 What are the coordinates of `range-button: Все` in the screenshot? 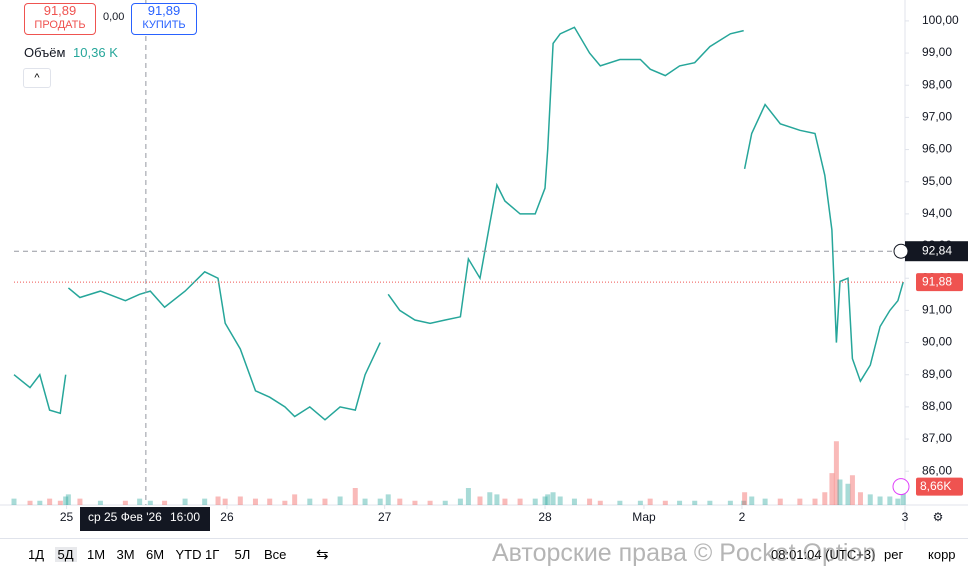 It's located at (275, 554).